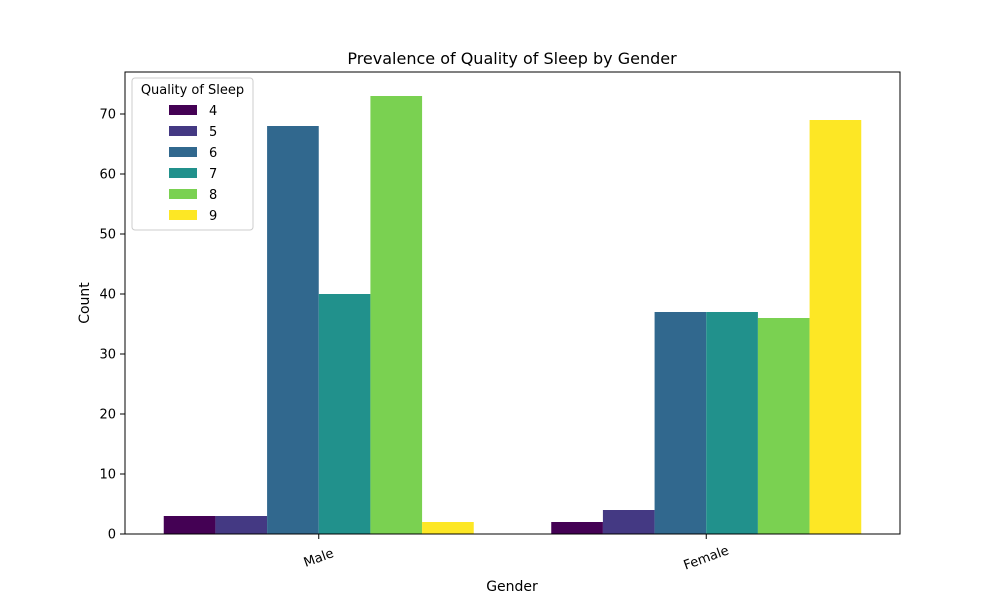  What do you see at coordinates (112, 535) in the screenshot?
I see `y-tick-label: 0` at bounding box center [112, 535].